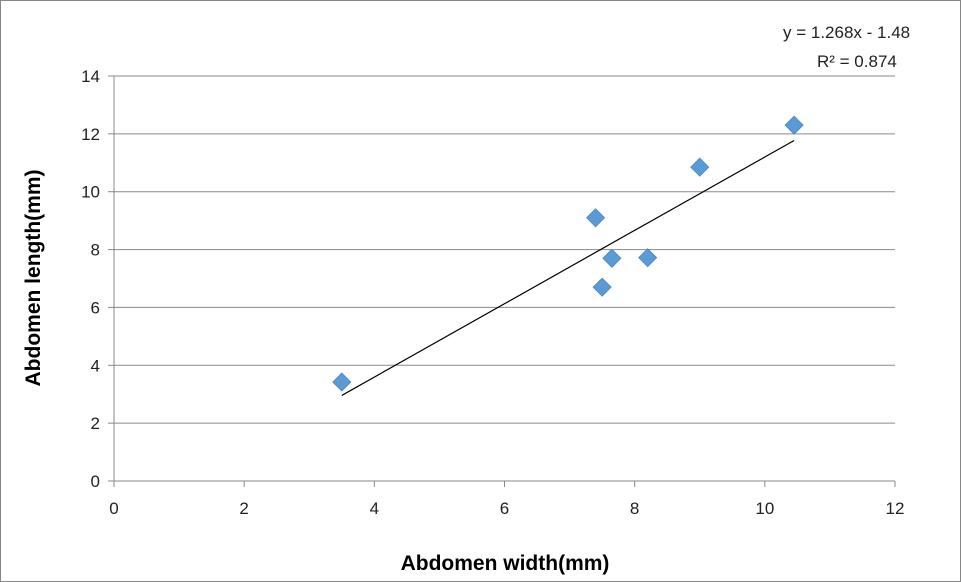 This screenshot has width=961, height=582. Describe the element at coordinates (95, 481) in the screenshot. I see `y-tick-label-0: 0` at that location.